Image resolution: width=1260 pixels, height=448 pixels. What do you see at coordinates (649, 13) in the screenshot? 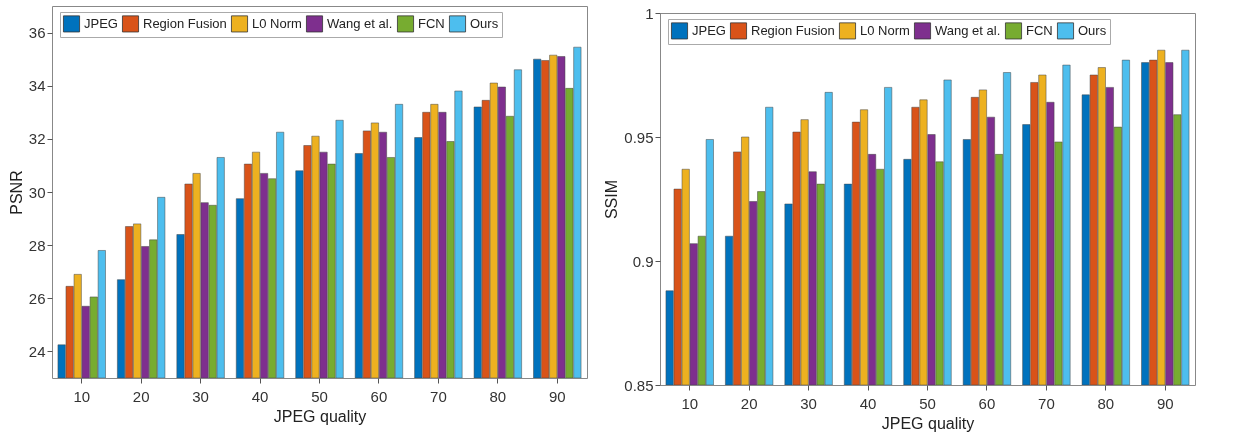
I see `y-tick-label: 1` at bounding box center [649, 13].